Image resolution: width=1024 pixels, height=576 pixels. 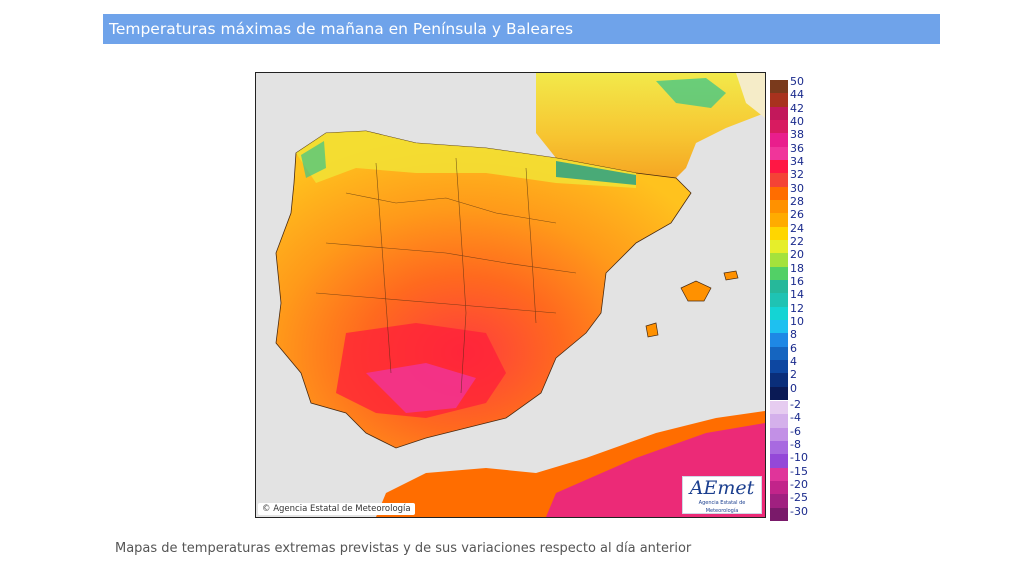 What do you see at coordinates (793, 348) in the screenshot?
I see `legend-label: 6` at bounding box center [793, 348].